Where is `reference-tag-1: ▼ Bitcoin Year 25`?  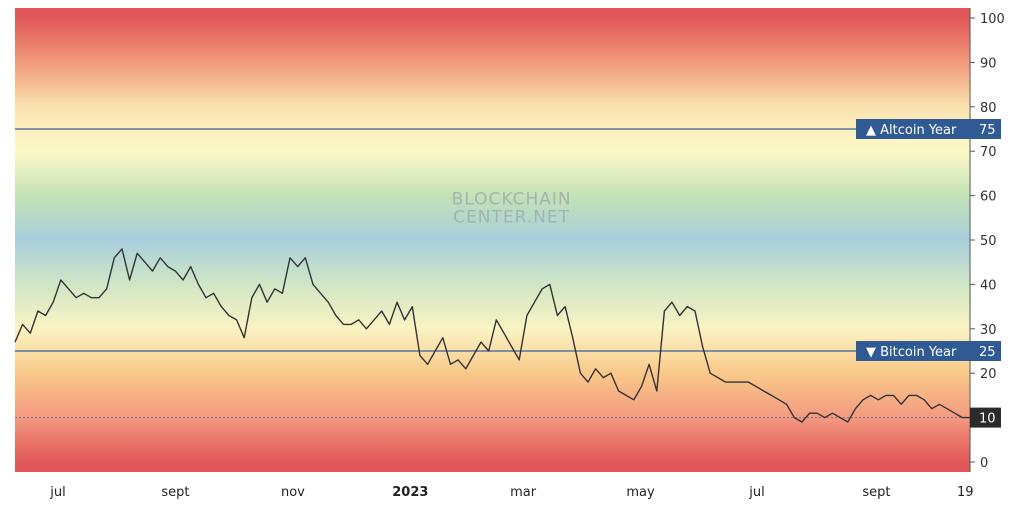
reference-tag-1: ▼ Bitcoin Year 25 is located at coordinates (928, 351).